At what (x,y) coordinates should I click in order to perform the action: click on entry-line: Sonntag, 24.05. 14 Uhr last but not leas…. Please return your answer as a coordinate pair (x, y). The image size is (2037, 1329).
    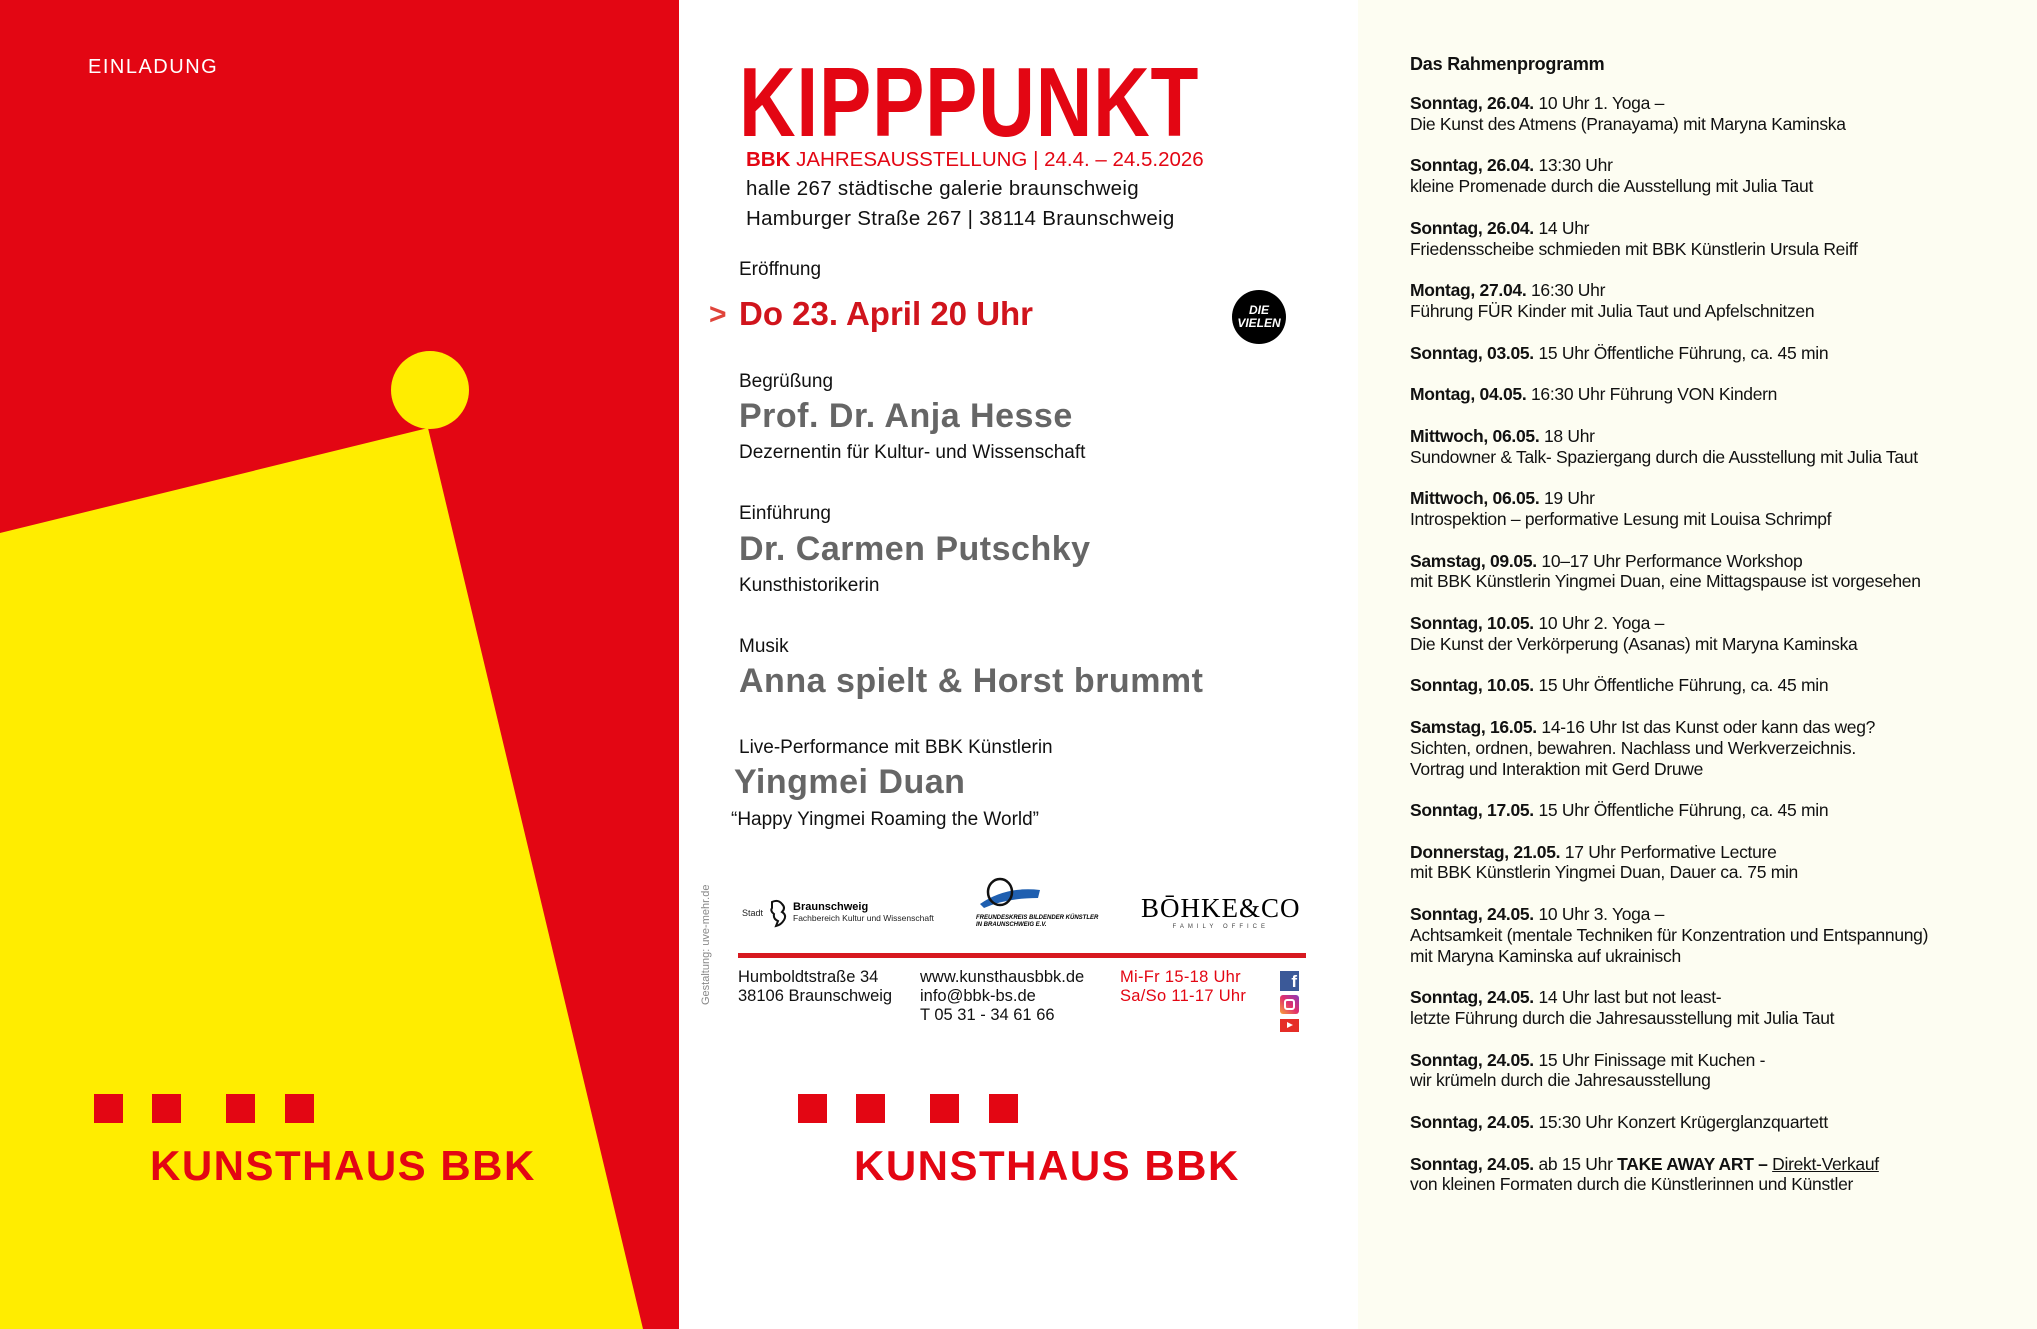
    Looking at the image, I should click on (1720, 997).